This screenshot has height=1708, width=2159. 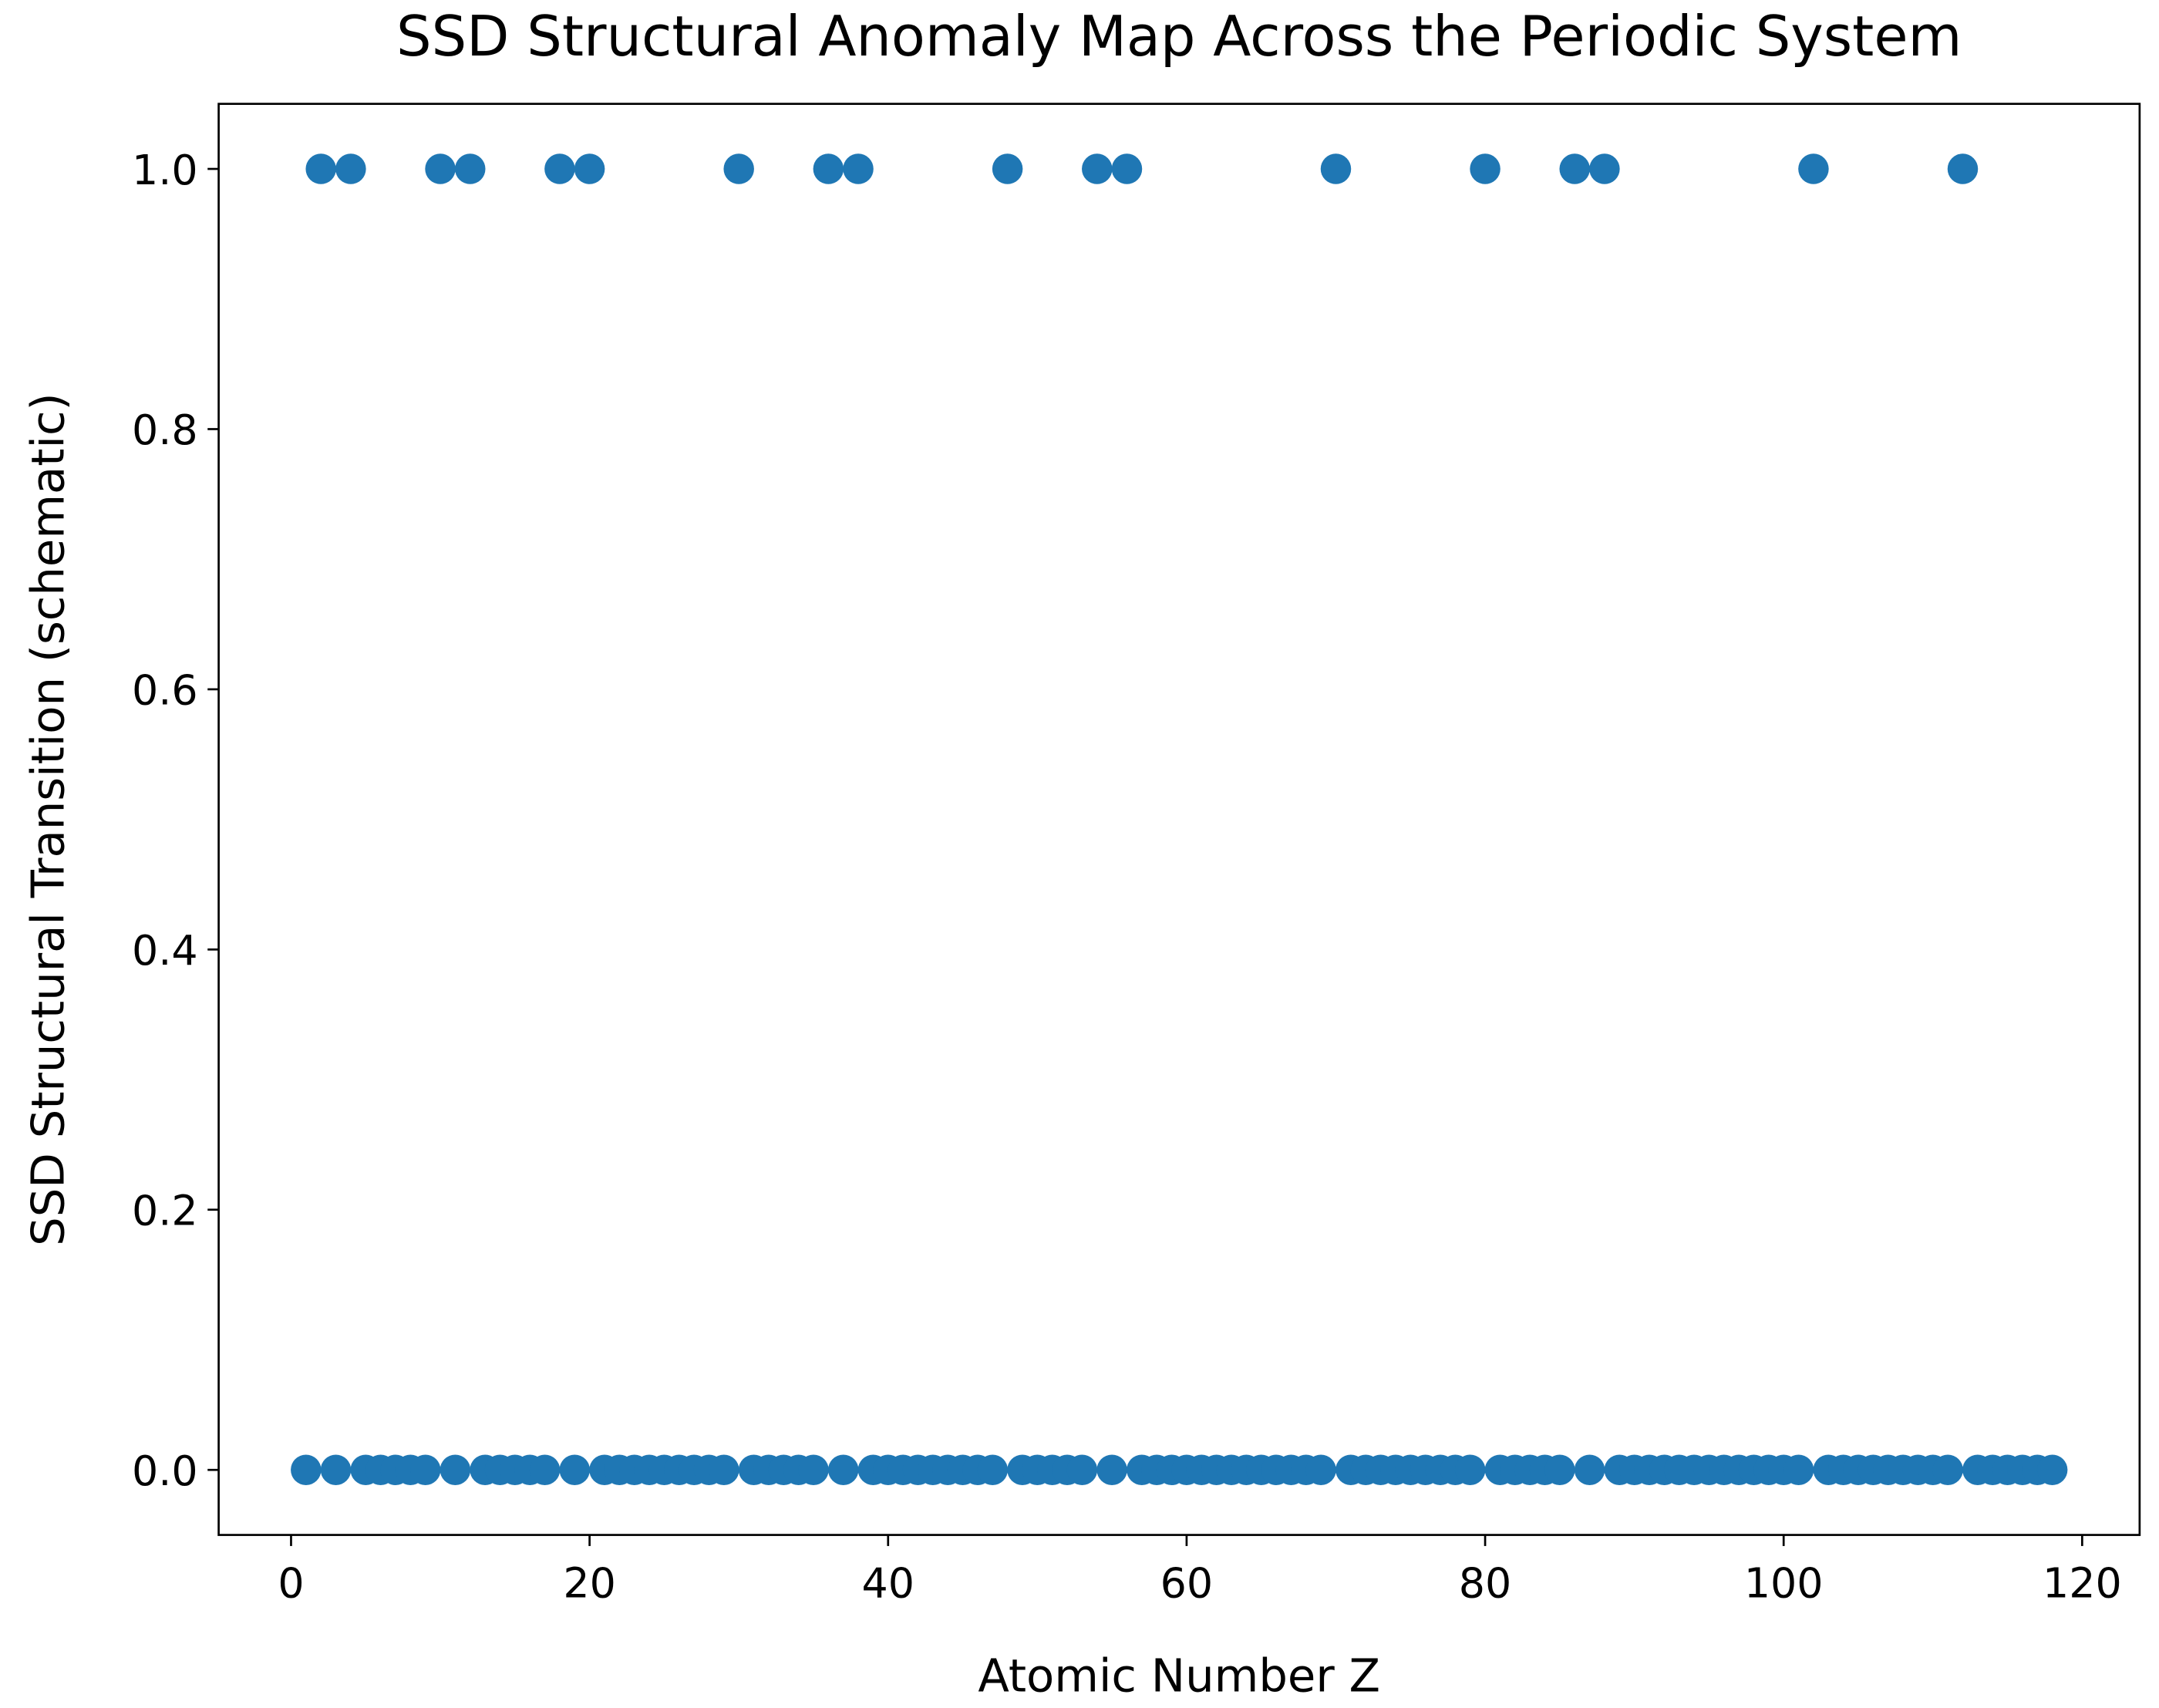 I want to click on y-tick-label: 0.2, so click(x=165, y=1211).